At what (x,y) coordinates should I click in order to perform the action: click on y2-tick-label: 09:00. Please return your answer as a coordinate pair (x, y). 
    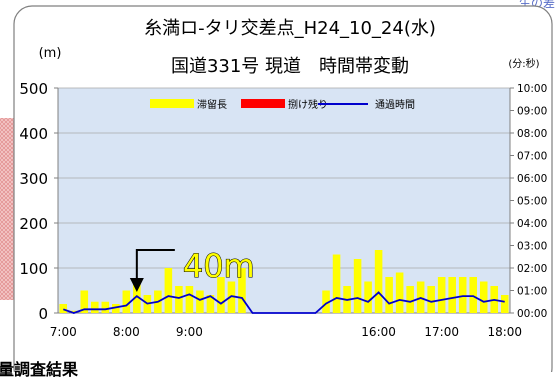
    Looking at the image, I should click on (532, 112).